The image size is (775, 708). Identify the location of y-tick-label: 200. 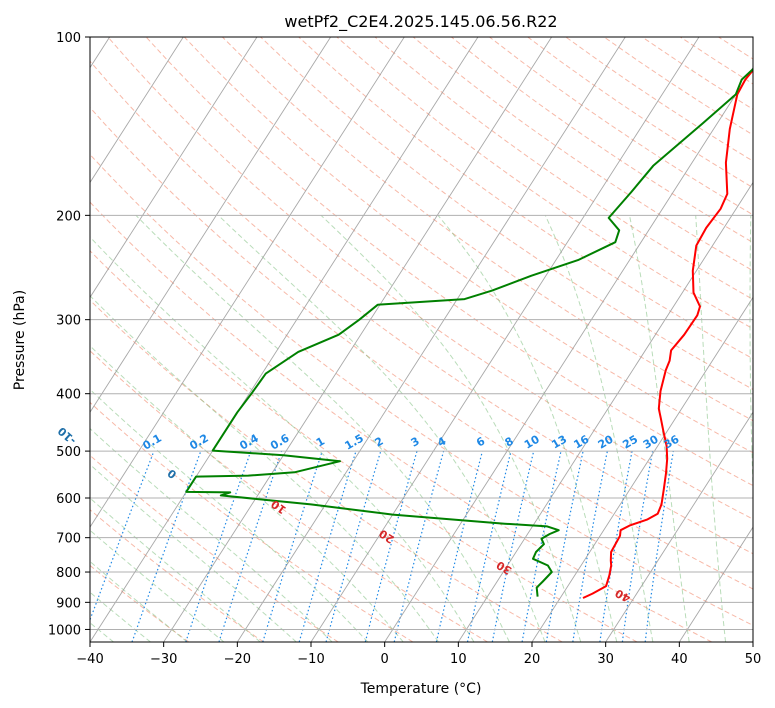
(68, 216).